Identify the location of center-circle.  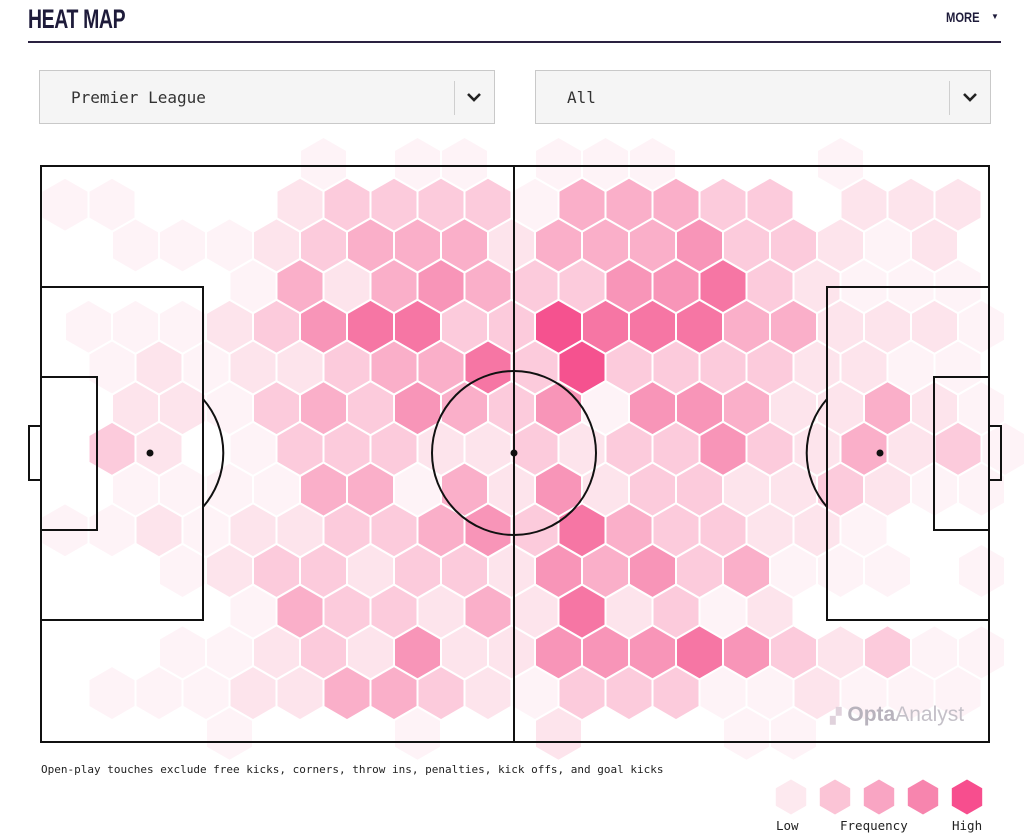
(514, 453).